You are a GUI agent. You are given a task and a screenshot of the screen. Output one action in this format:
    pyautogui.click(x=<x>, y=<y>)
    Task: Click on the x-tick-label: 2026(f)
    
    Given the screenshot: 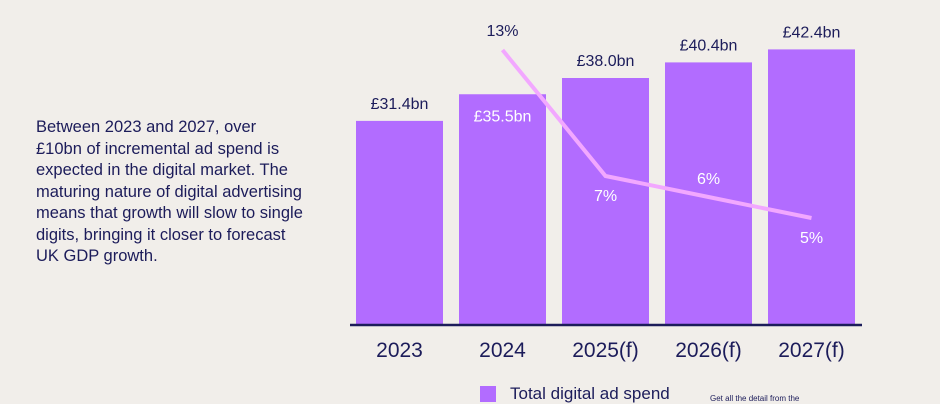 What is the action you would take?
    pyautogui.click(x=708, y=350)
    